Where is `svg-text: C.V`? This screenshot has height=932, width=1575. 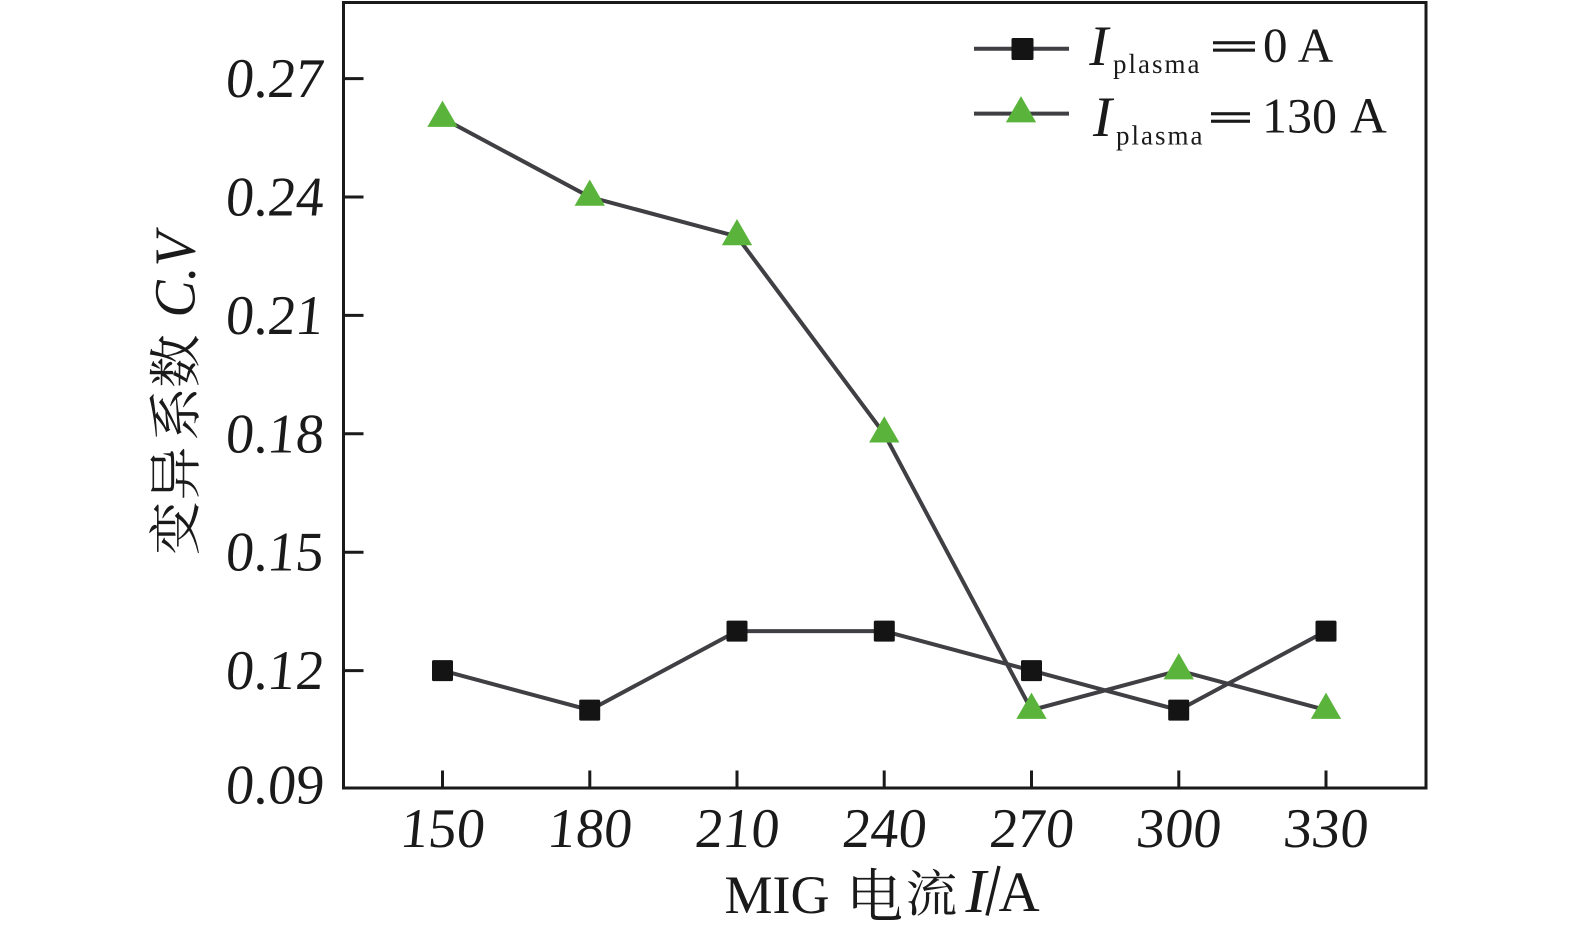
svg-text: C.V is located at coordinates (175, 271).